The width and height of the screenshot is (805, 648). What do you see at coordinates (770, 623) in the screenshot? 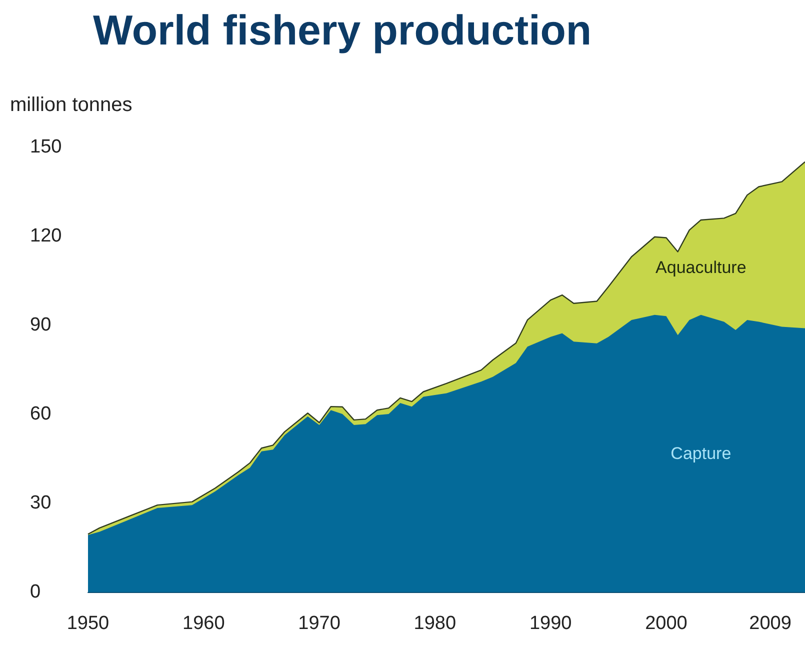
I see `x-tick-label: 2009` at bounding box center [770, 623].